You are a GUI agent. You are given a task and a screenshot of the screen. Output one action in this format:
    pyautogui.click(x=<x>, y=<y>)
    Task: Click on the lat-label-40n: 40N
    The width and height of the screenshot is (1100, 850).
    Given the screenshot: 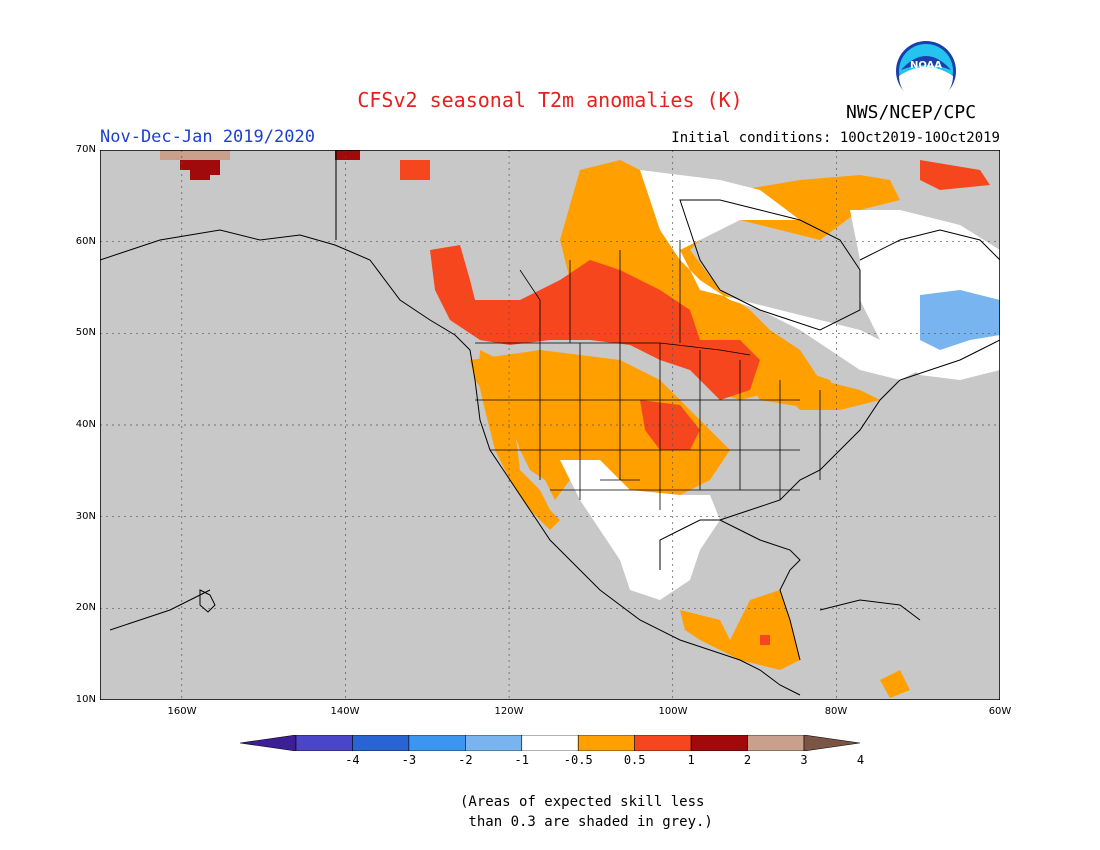 What is the action you would take?
    pyautogui.click(x=85, y=424)
    